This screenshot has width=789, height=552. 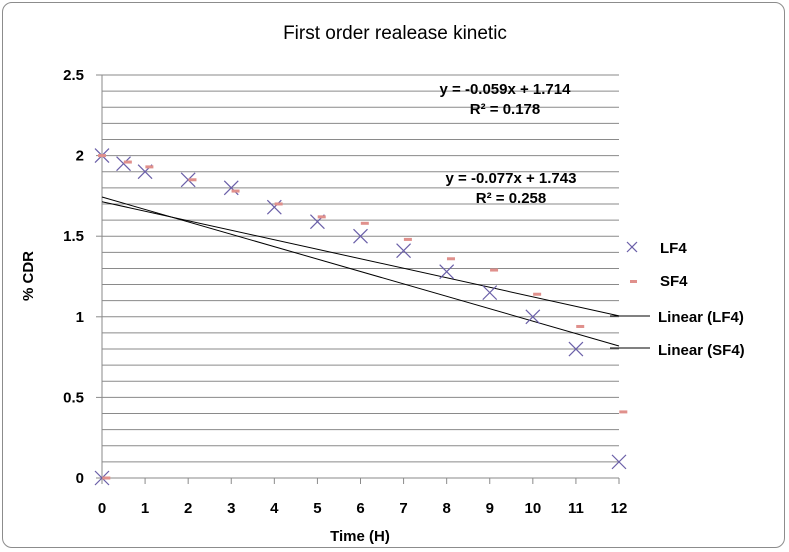 What do you see at coordinates (360, 259) in the screenshot?
I see `trendline-lf4` at bounding box center [360, 259].